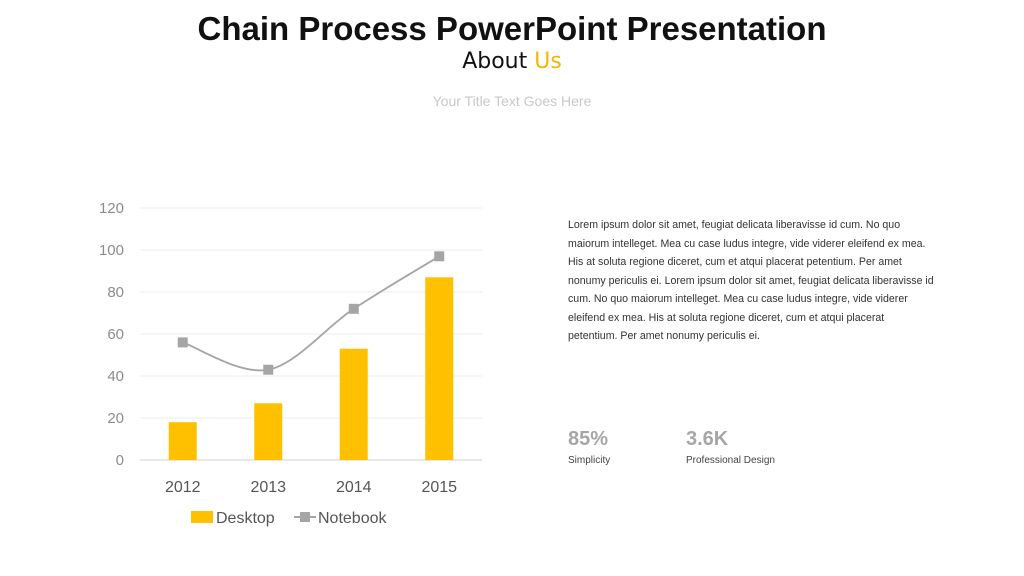 The image size is (1024, 576). Describe the element at coordinates (439, 487) in the screenshot. I see `x-tick-label: 2015` at that location.